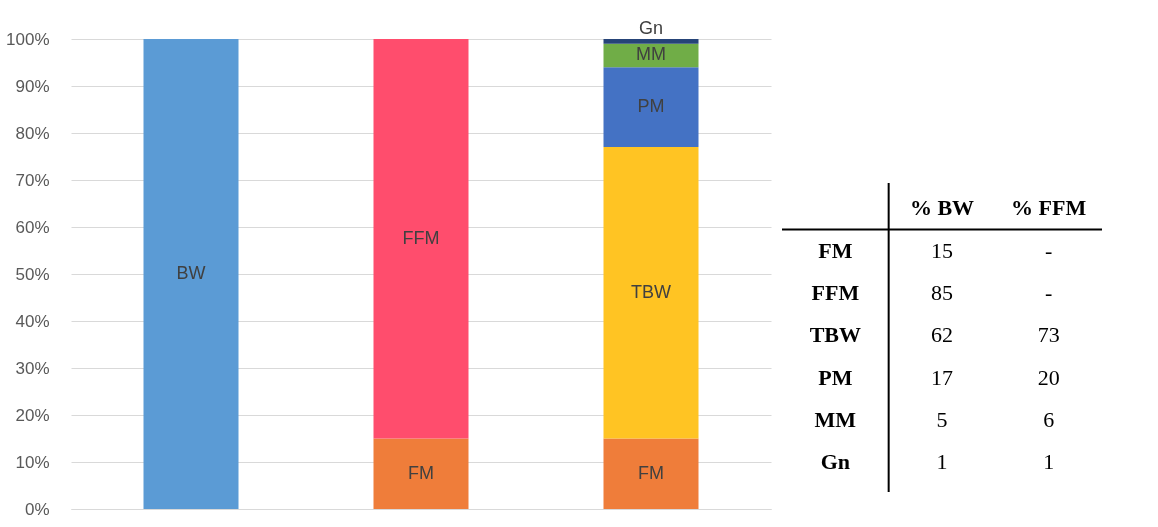  Describe the element at coordinates (32, 368) in the screenshot. I see `y-tick-label: 30%` at that location.